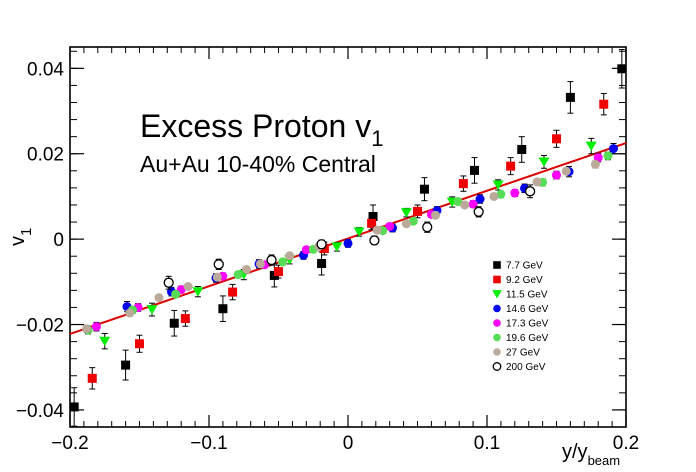 The image size is (696, 472). What do you see at coordinates (255, 126) in the screenshot?
I see `chart-title-text: Excess Proton v` at bounding box center [255, 126].